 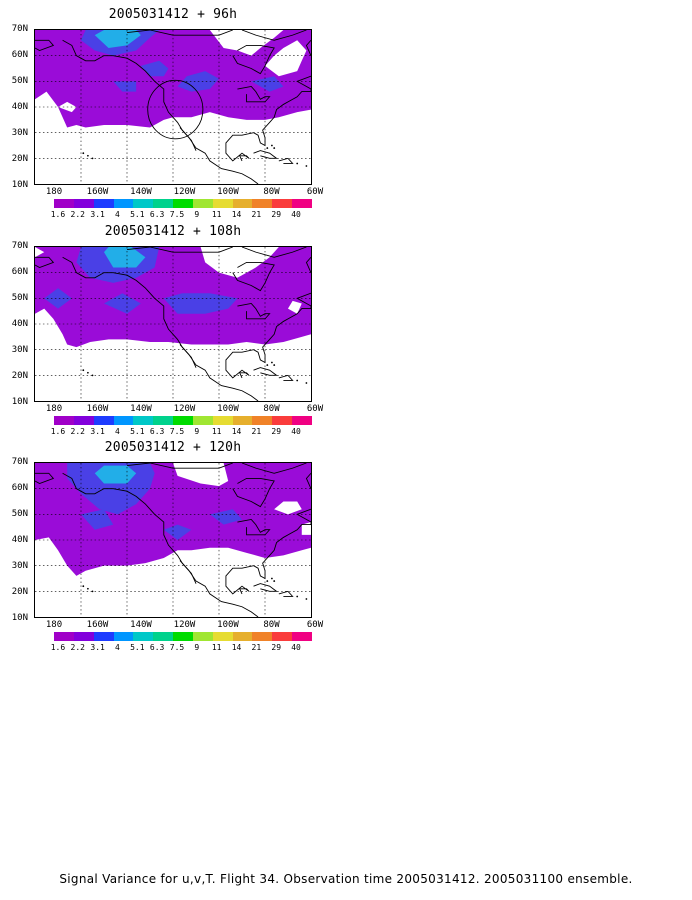 What do you see at coordinates (97, 192) in the screenshot?
I see `lon-tick-label: 160W` at bounding box center [97, 192].